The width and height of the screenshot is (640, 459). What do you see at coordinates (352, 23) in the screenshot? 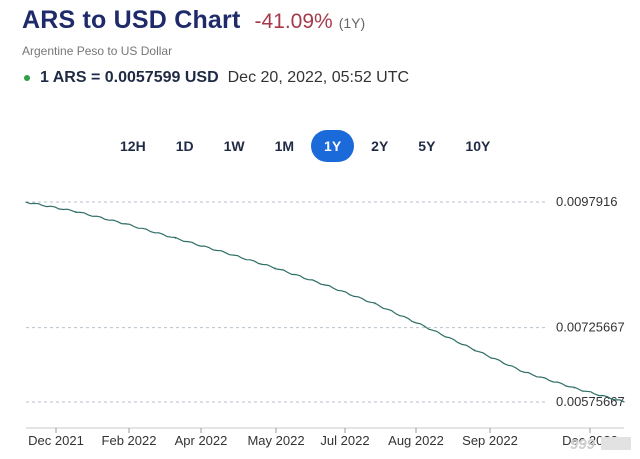
I see `period-label: (1Y)` at bounding box center [352, 23].